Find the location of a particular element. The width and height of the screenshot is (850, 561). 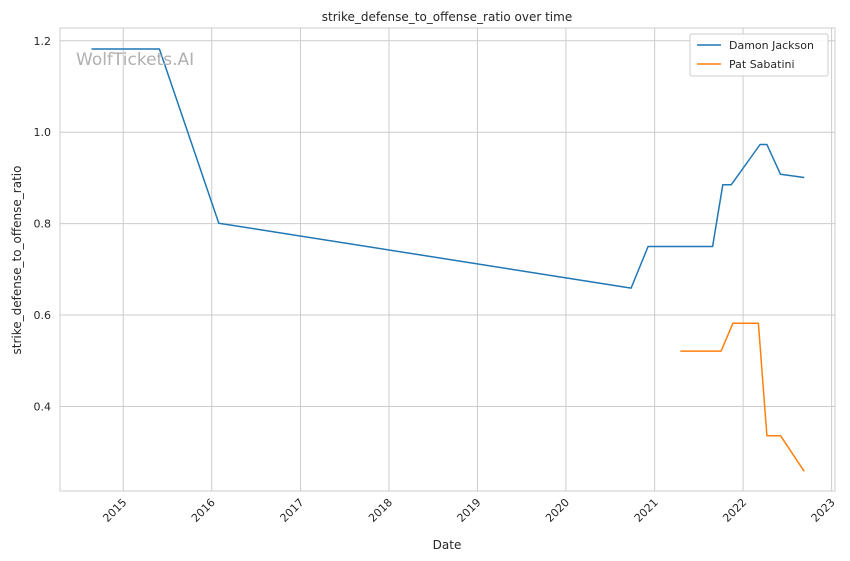

legend-label-damon-jackson: Damon Jackson is located at coordinates (771, 45).